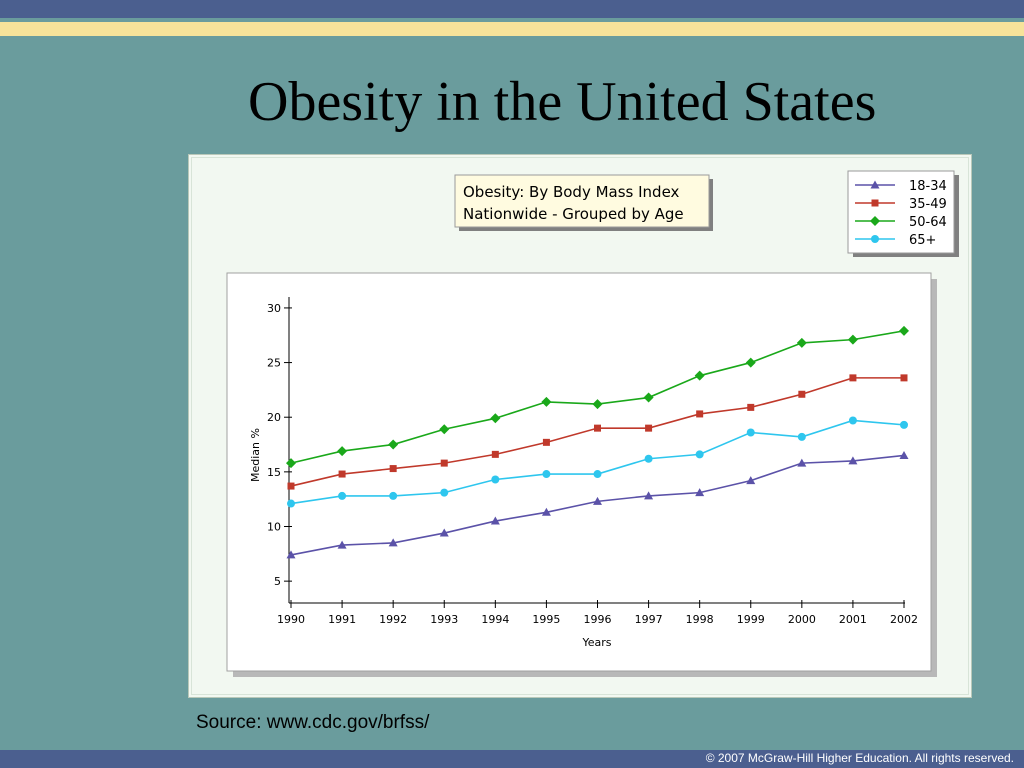  What do you see at coordinates (903, 213) in the screenshot?
I see `chart-legend: 18-34 35-49 50-64 65+` at bounding box center [903, 213].